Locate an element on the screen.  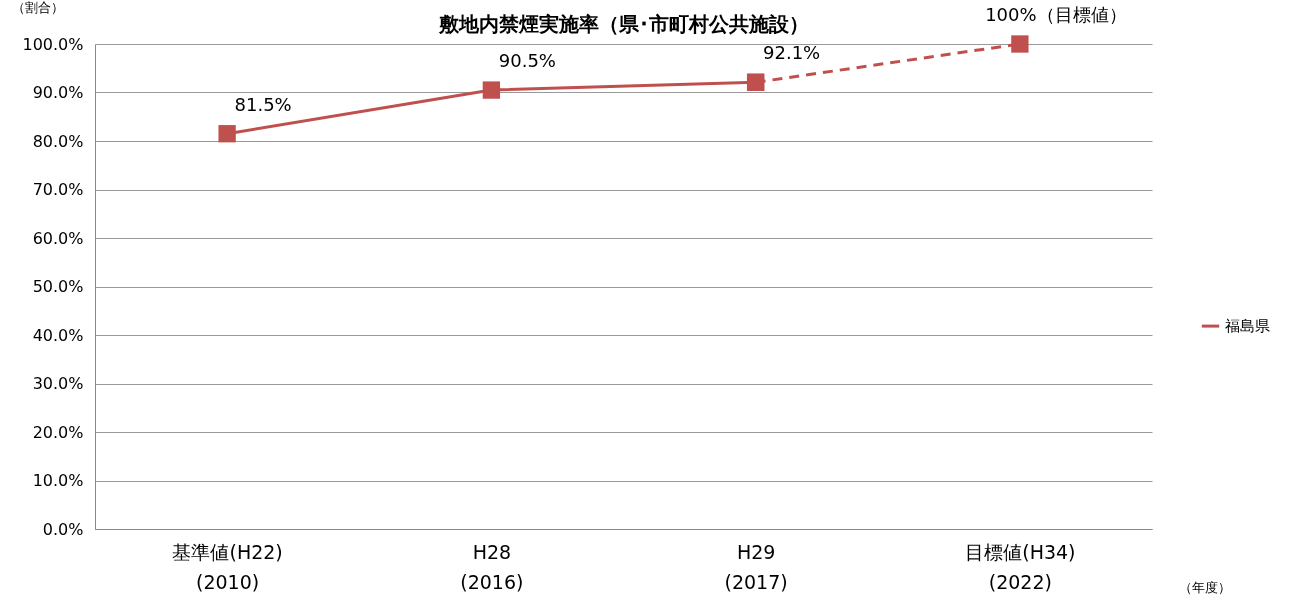
y-tick-label: 50.0% is located at coordinates (58, 286).